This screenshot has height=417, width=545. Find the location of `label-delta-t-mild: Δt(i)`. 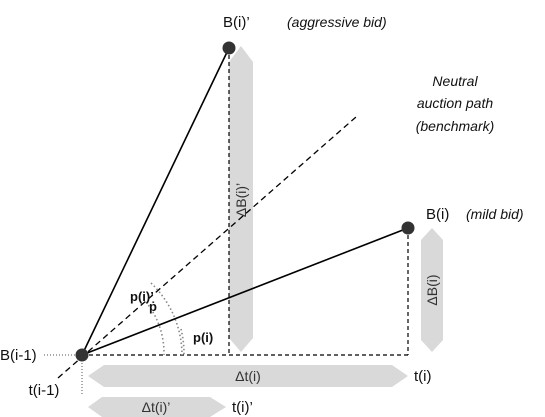

label-delta-t-mild: Δt(i) is located at coordinates (248, 376).